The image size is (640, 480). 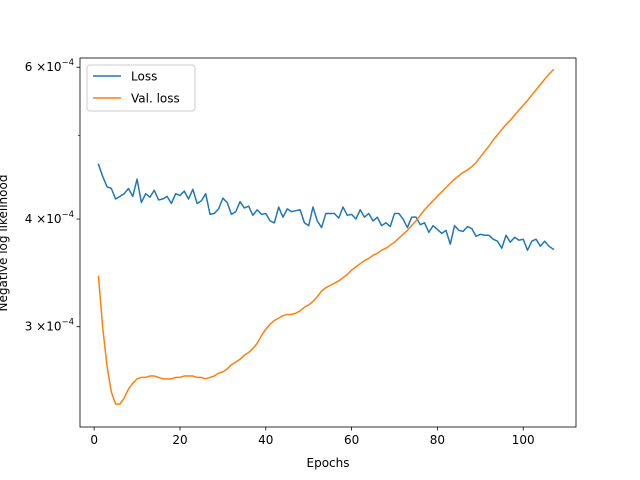 What do you see at coordinates (144, 77) in the screenshot?
I see `legend-label-0: Loss` at bounding box center [144, 77].